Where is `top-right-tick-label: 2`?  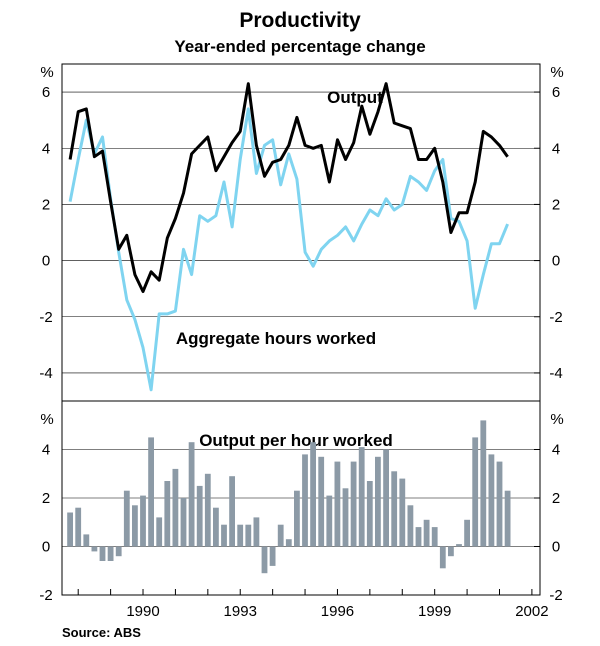 top-right-tick-label: 2 is located at coordinates (556, 204).